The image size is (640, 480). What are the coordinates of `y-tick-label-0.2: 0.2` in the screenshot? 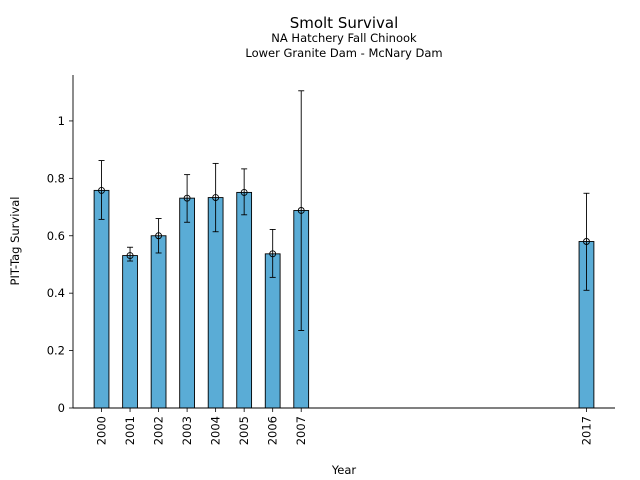 It's located at (56, 351).